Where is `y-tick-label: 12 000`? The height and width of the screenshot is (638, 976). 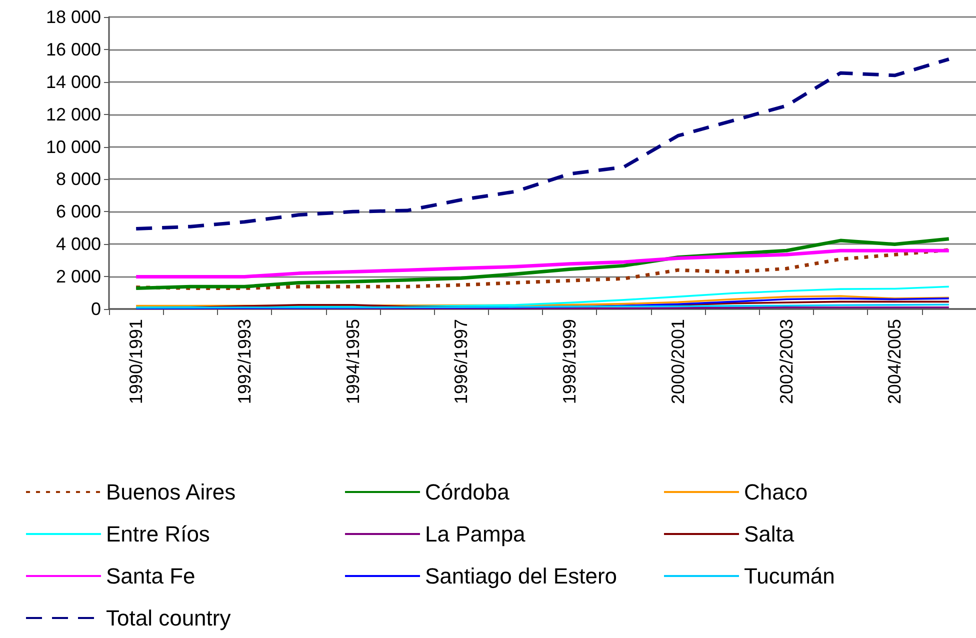 y-tick-label: 12 000 is located at coordinates (73, 114).